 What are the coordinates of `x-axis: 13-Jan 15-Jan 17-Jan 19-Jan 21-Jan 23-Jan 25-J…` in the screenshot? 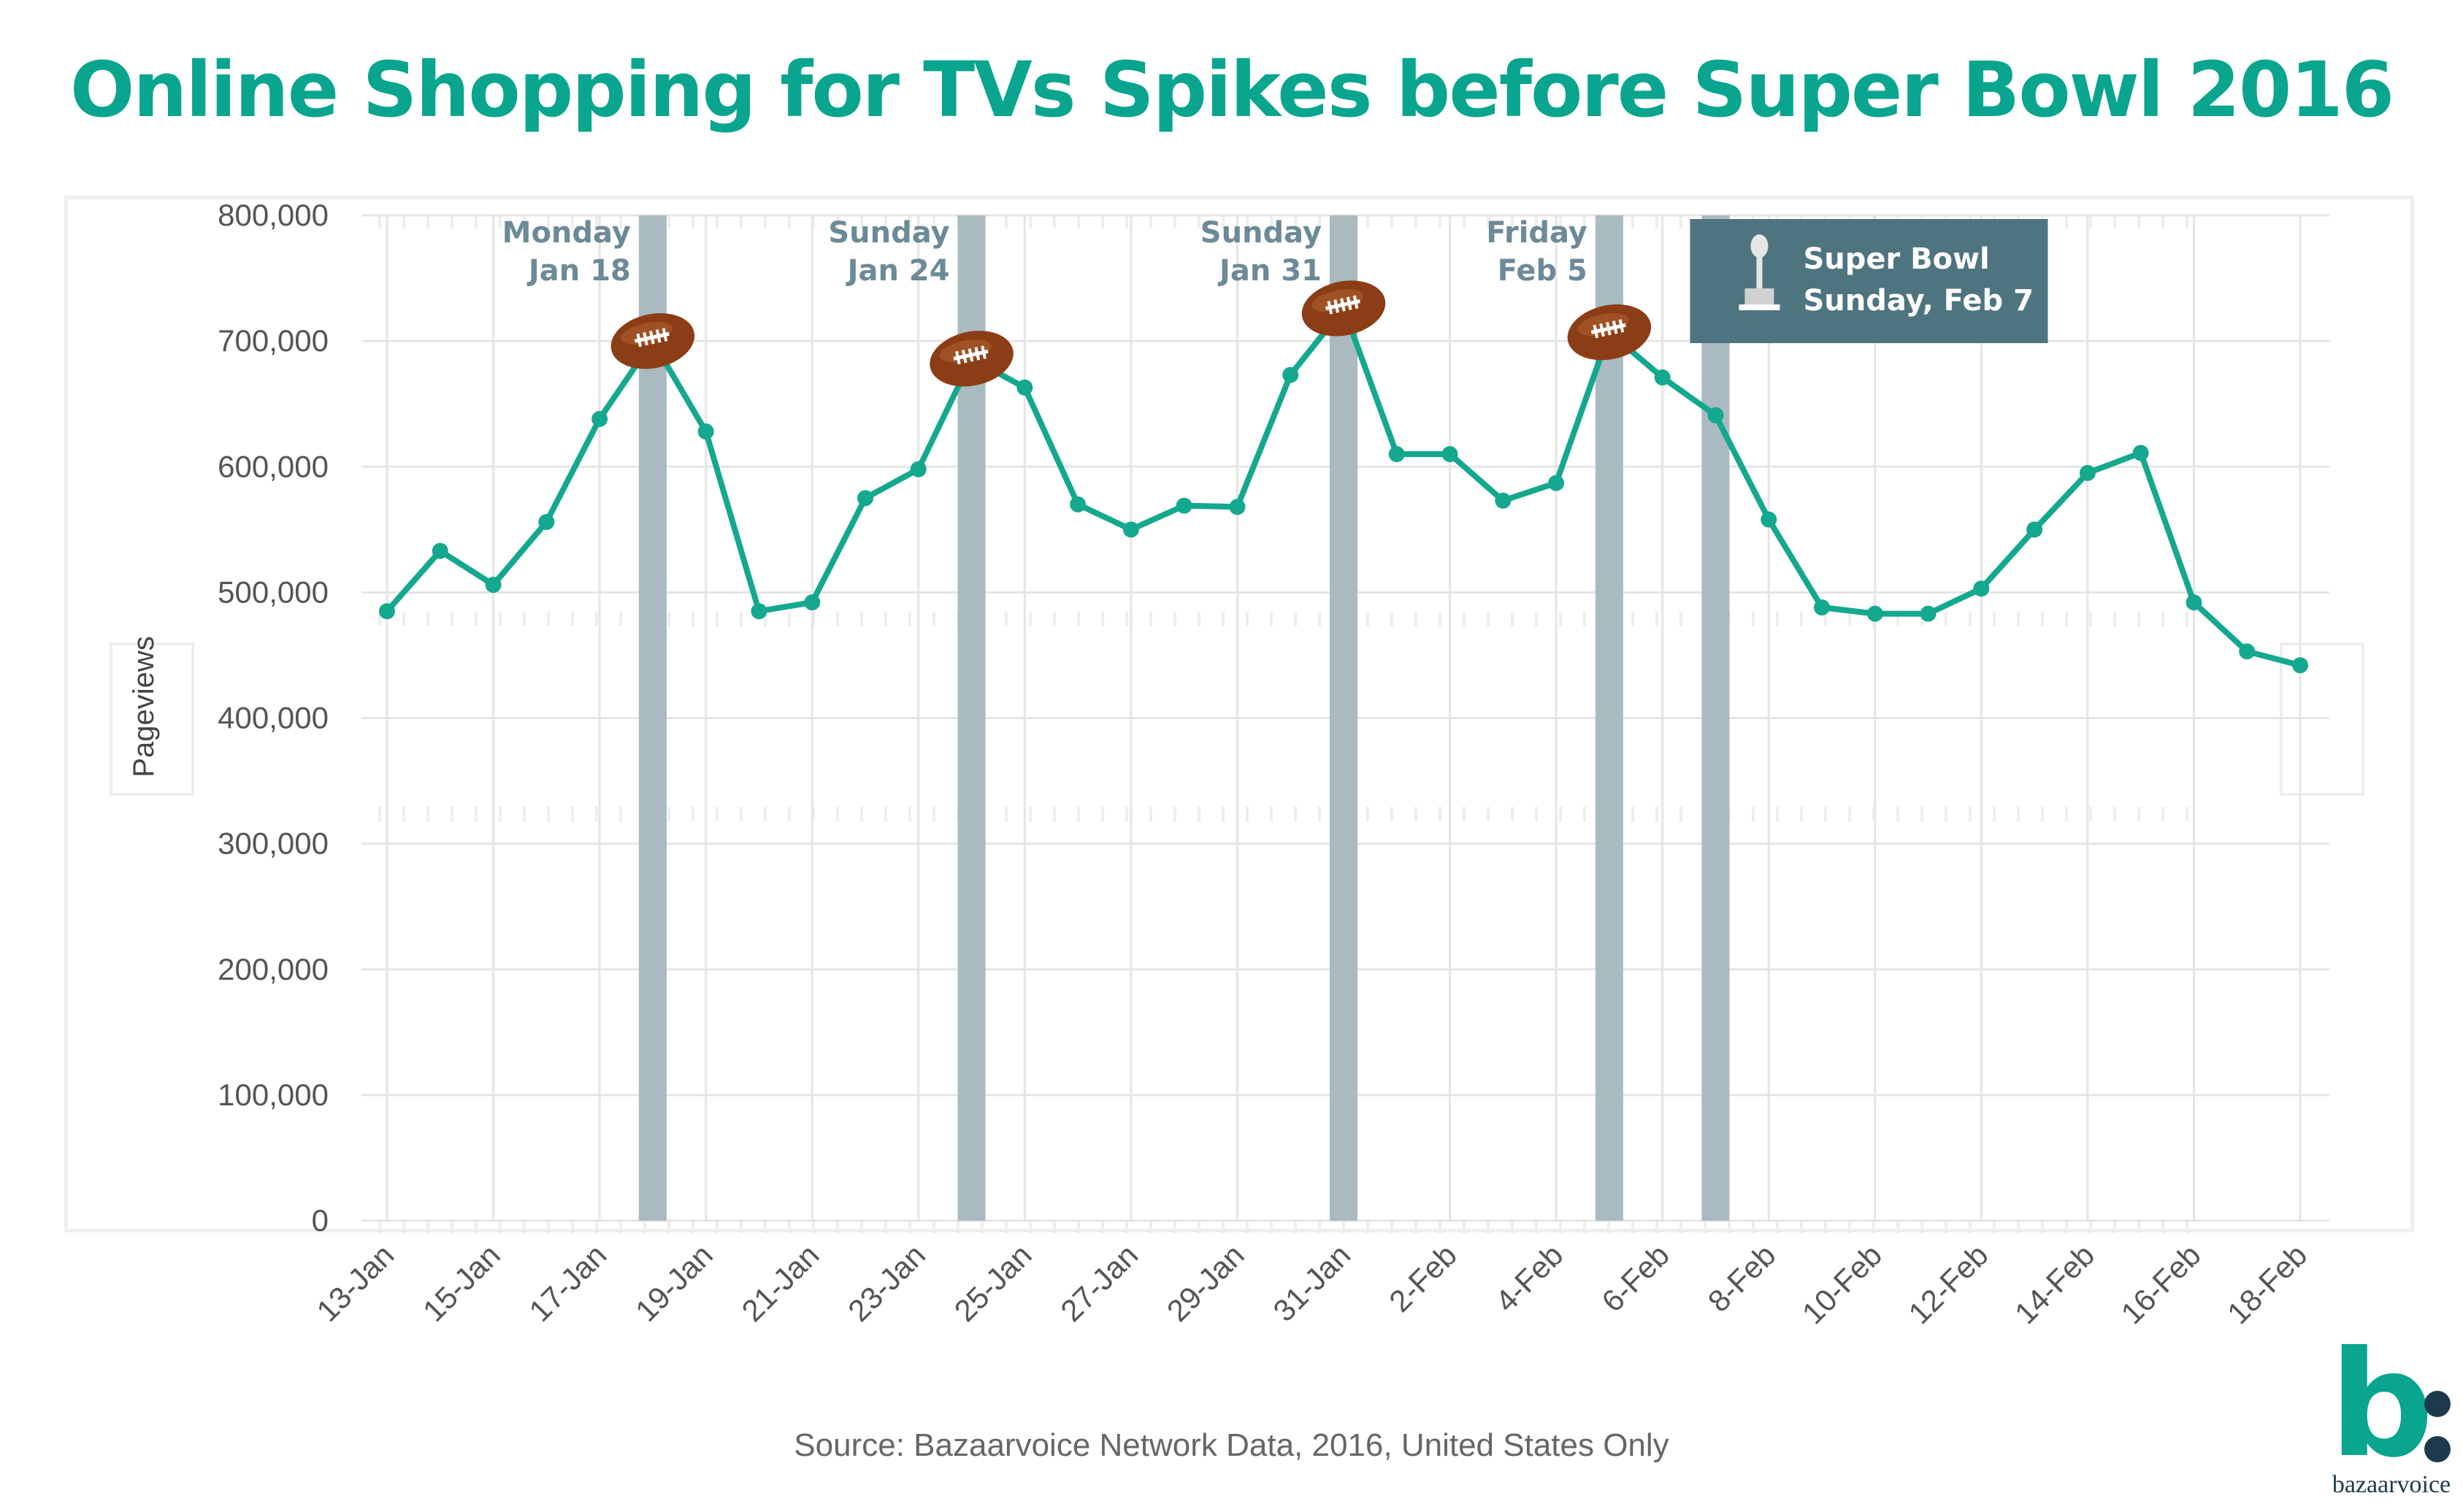 It's located at (1311, 1283).